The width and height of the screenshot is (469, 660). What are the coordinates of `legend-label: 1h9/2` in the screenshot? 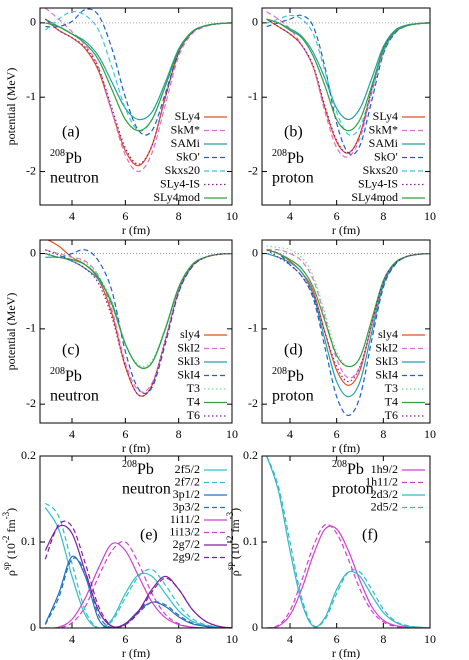 It's located at (384, 469).